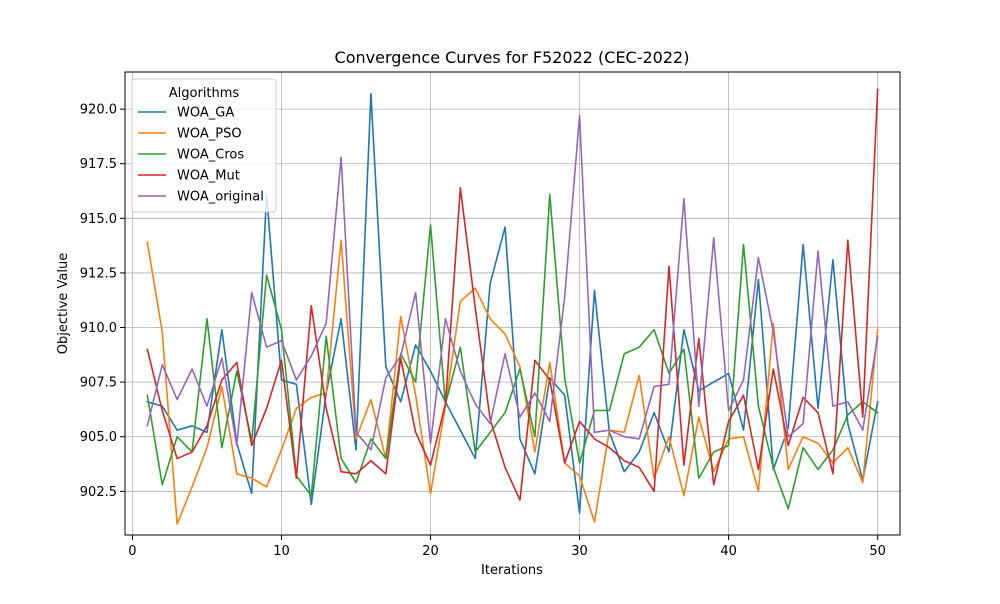  What do you see at coordinates (728, 551) in the screenshot?
I see `x-tick-label: 40` at bounding box center [728, 551].